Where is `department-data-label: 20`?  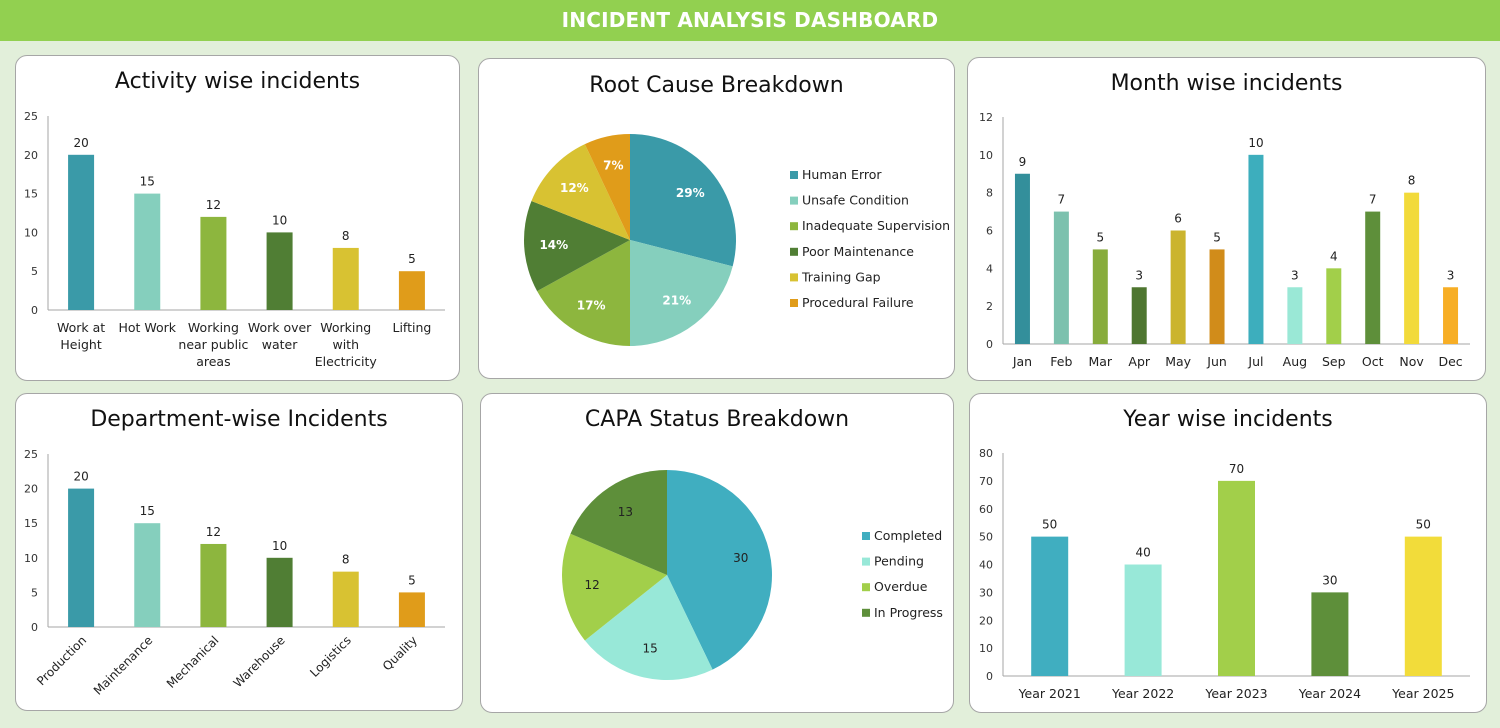
department-data-label: 20 is located at coordinates (80, 477).